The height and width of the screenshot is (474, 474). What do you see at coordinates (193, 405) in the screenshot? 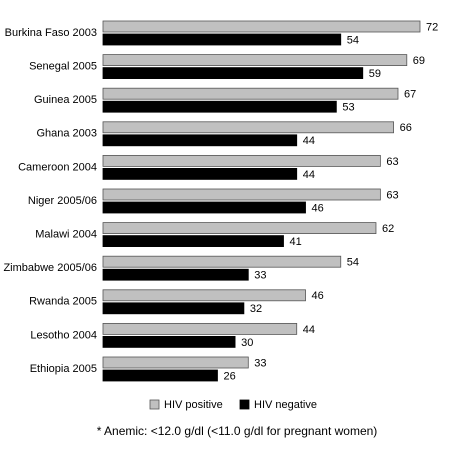
I see `legend-label: HIV positive` at bounding box center [193, 405].